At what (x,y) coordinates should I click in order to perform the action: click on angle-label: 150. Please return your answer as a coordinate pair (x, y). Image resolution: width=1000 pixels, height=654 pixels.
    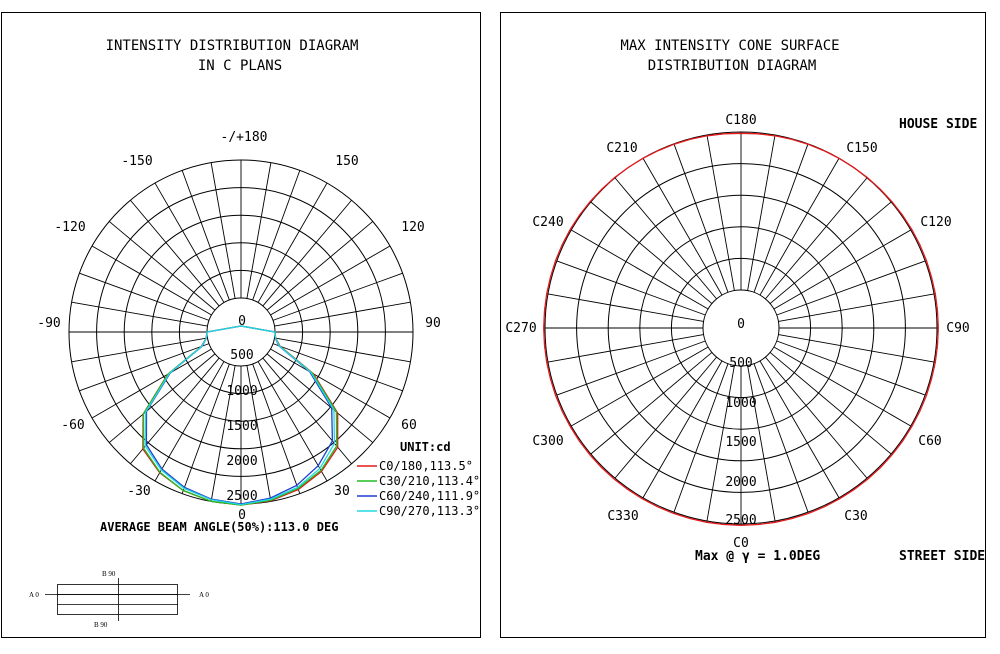
    Looking at the image, I should click on (346, 161).